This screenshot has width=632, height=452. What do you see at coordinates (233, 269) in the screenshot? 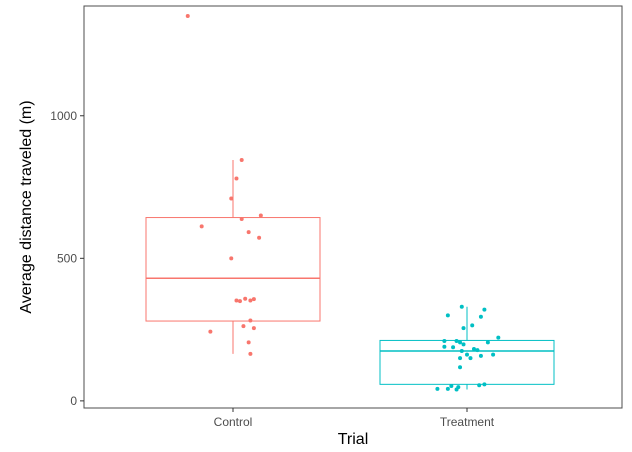
I see `control-box` at bounding box center [233, 269].